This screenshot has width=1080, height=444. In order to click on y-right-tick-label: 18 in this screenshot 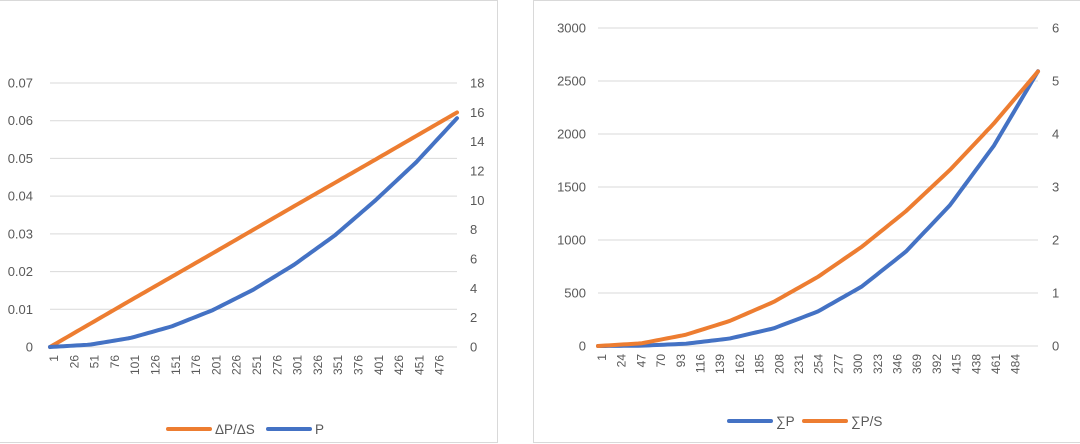, I will do `click(477, 83)`.